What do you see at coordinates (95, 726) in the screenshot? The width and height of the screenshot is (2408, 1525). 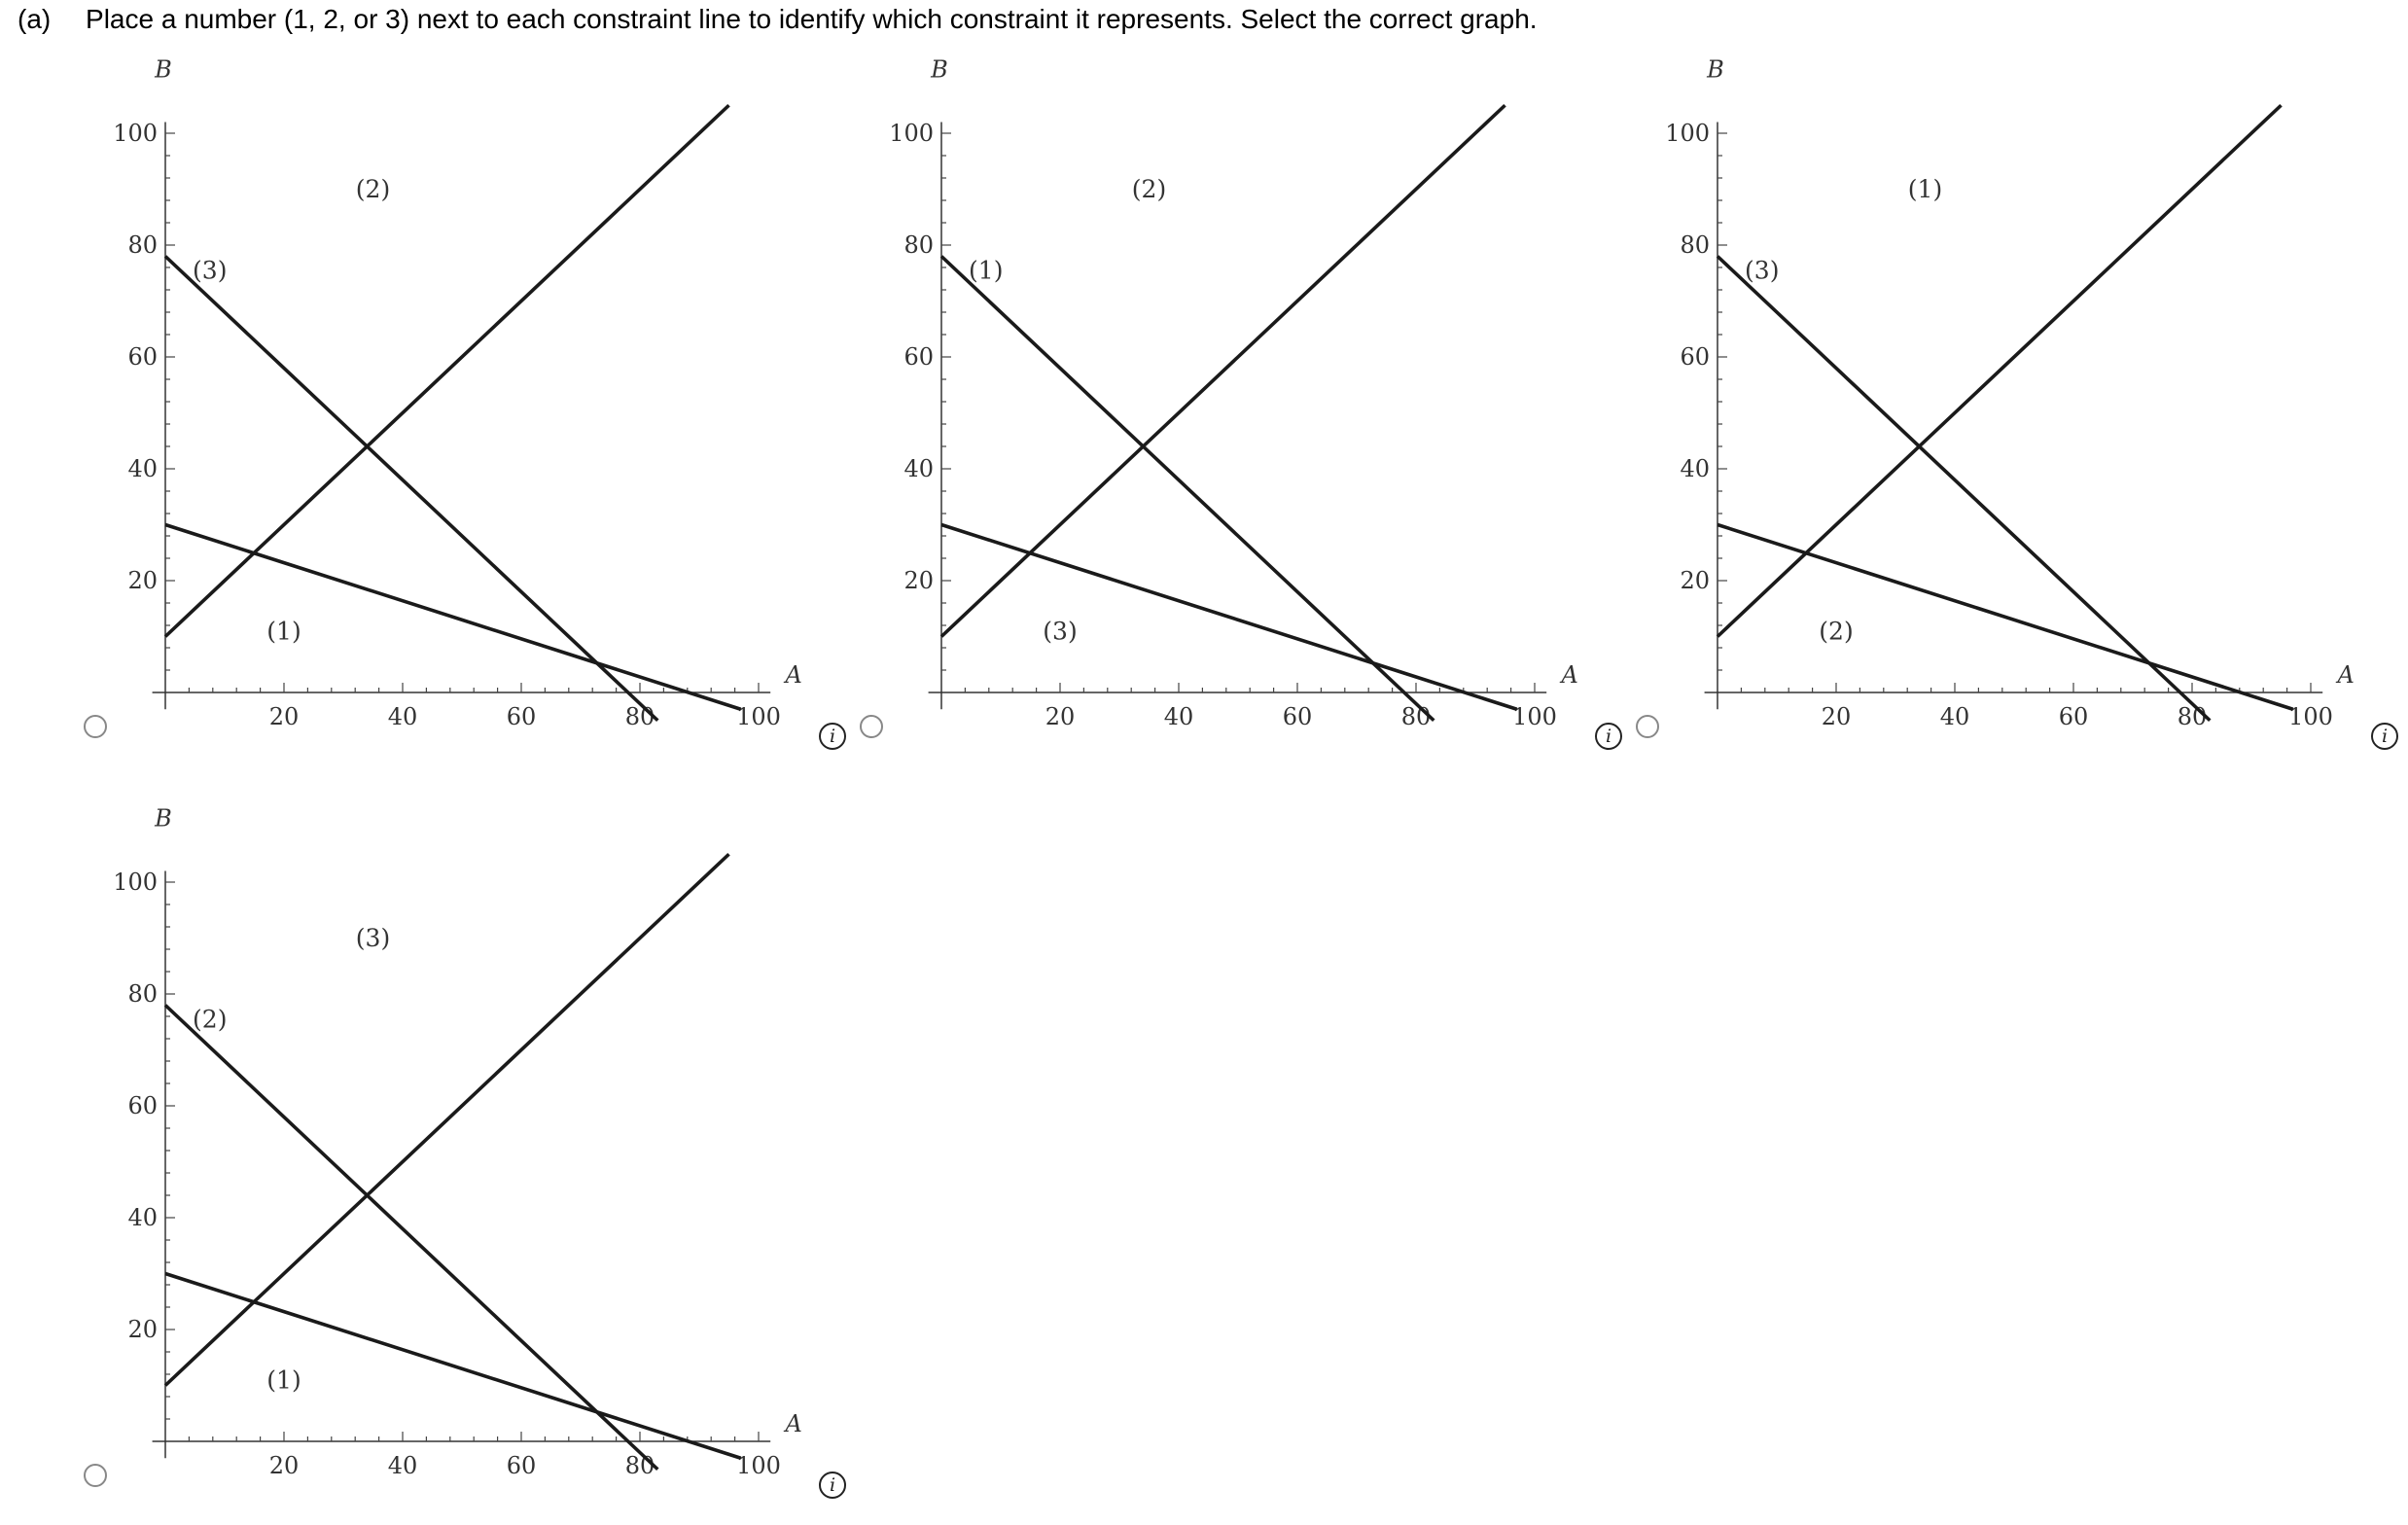 I see `option-1-radio` at bounding box center [95, 726].